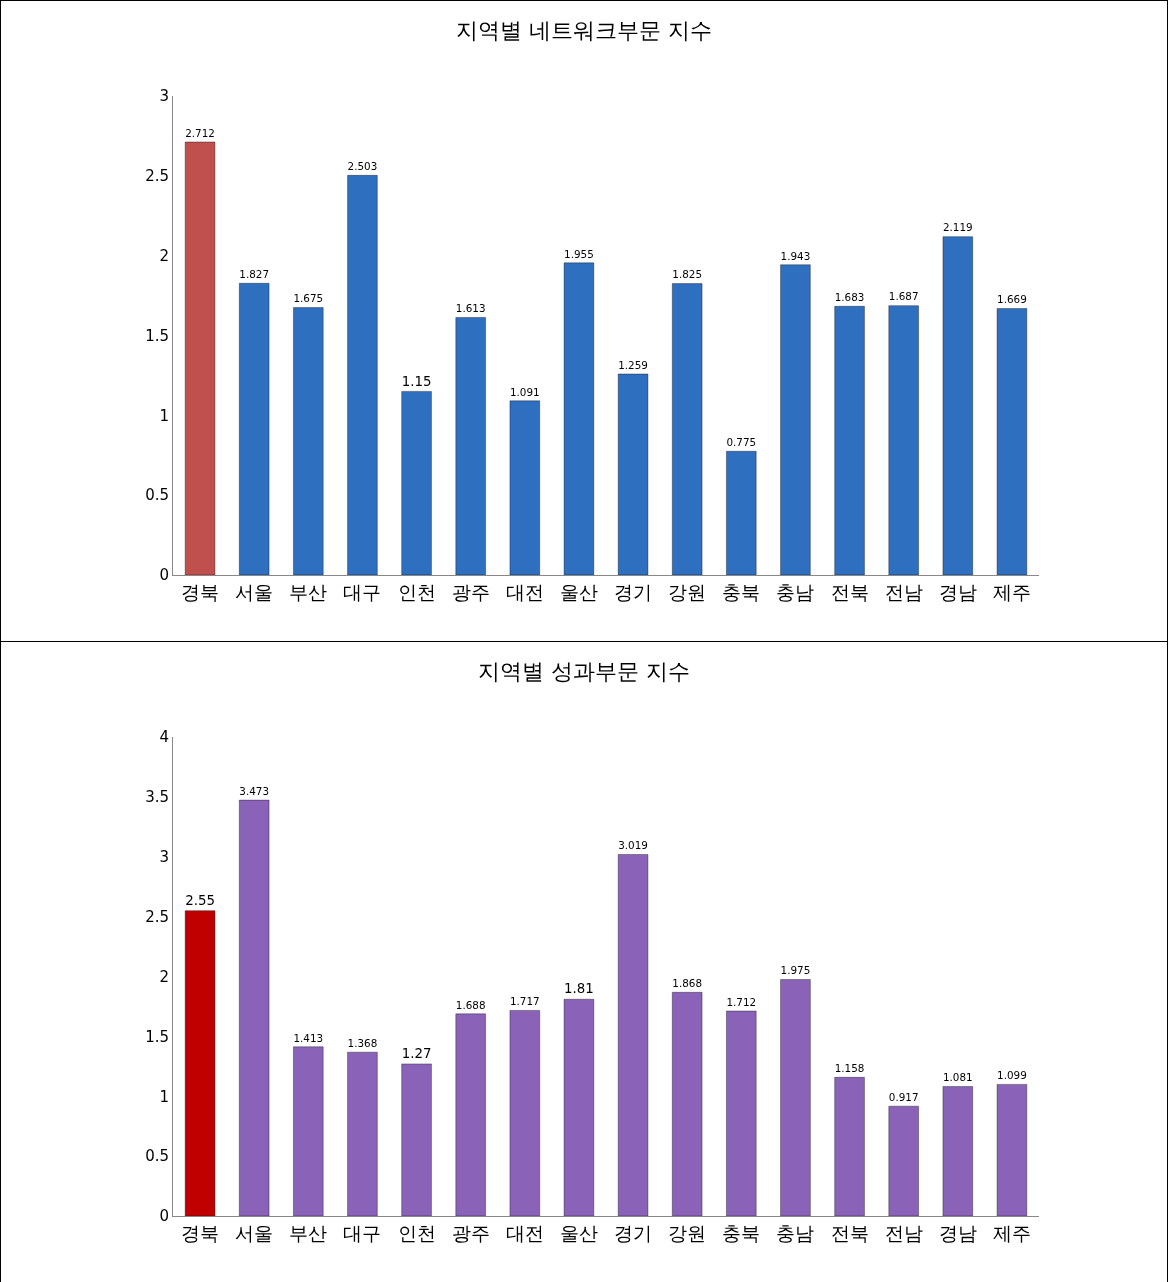 The width and height of the screenshot is (1168, 1282). What do you see at coordinates (308, 591) in the screenshot?
I see `x-tick-label: 부산` at bounding box center [308, 591].